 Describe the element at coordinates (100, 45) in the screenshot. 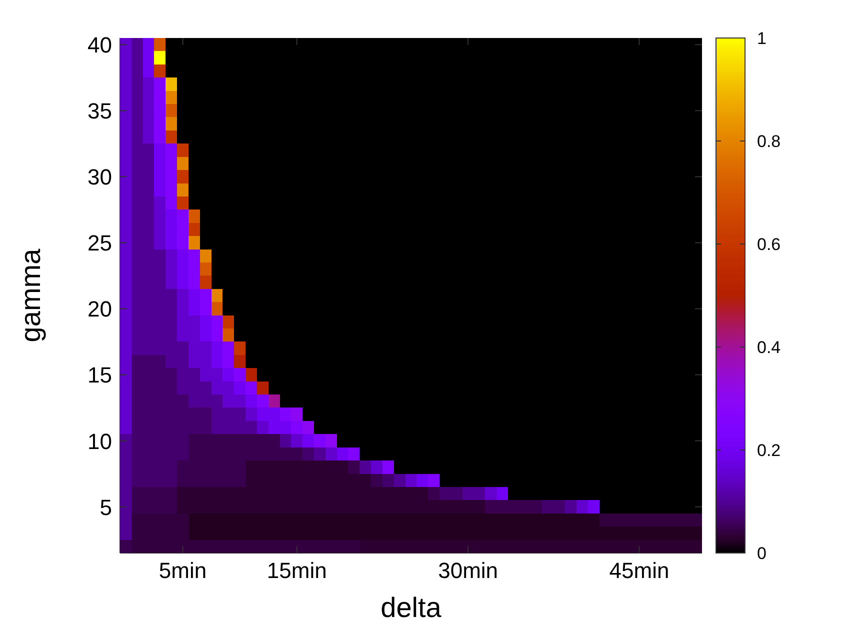

I see `y-tick-label: 40` at that location.